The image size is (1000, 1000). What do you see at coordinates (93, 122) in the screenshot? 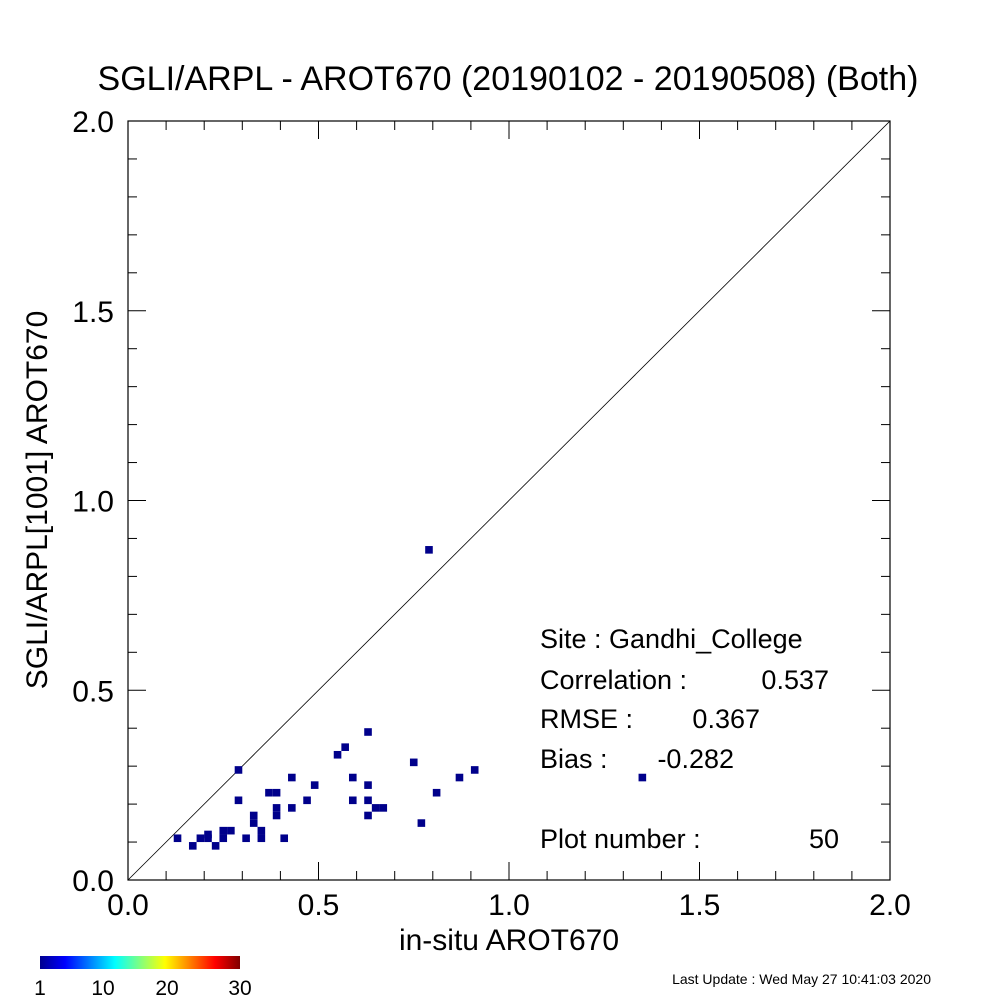
I see `y-tick-label: 2.0` at bounding box center [93, 122].